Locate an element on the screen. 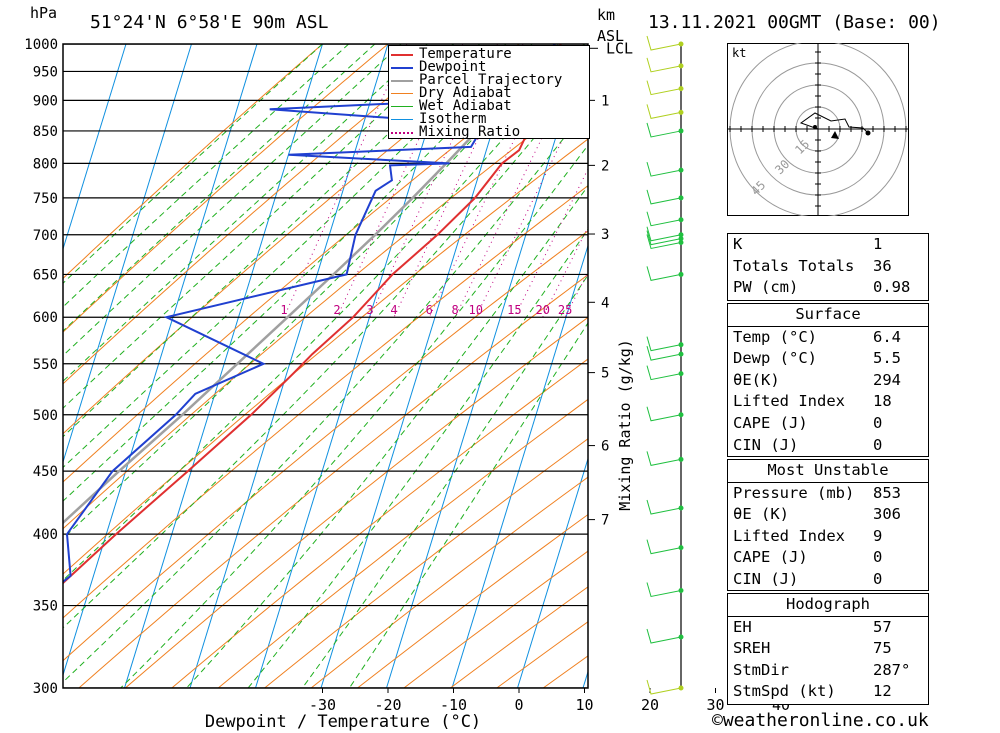  surface-row: Dewp (°C) 5.5 is located at coordinates (817, 358).